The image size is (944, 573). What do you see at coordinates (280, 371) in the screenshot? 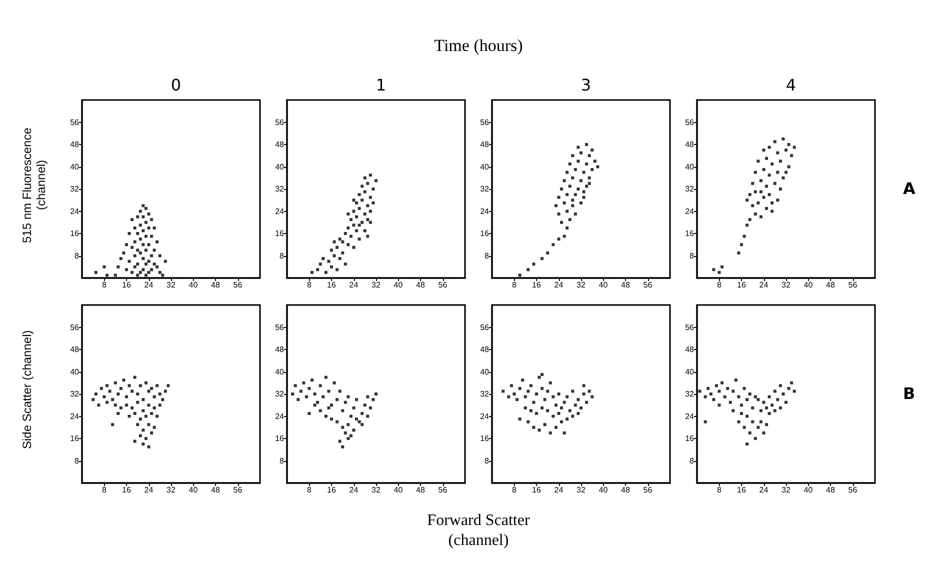
I see `y-tick-label: 40` at bounding box center [280, 371].